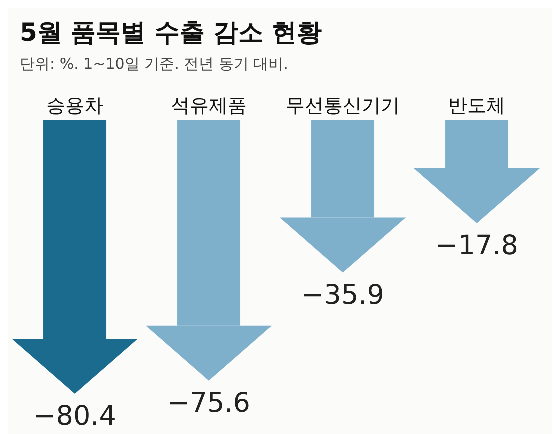  I want to click on x-tick-label: 석유제품, so click(209, 106).